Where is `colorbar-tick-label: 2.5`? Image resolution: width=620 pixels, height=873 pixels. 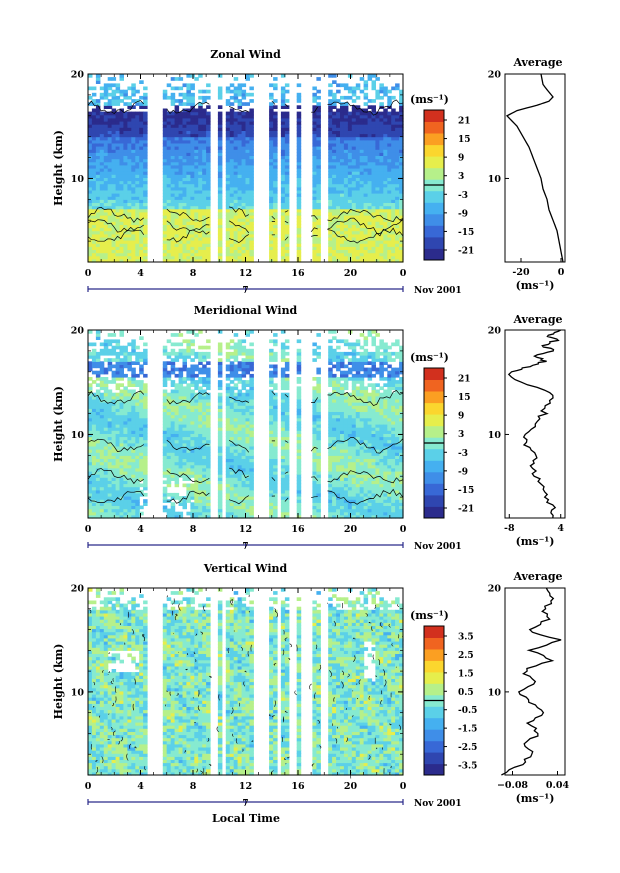 colorbar-tick-label: 2.5 is located at coordinates (466, 656).